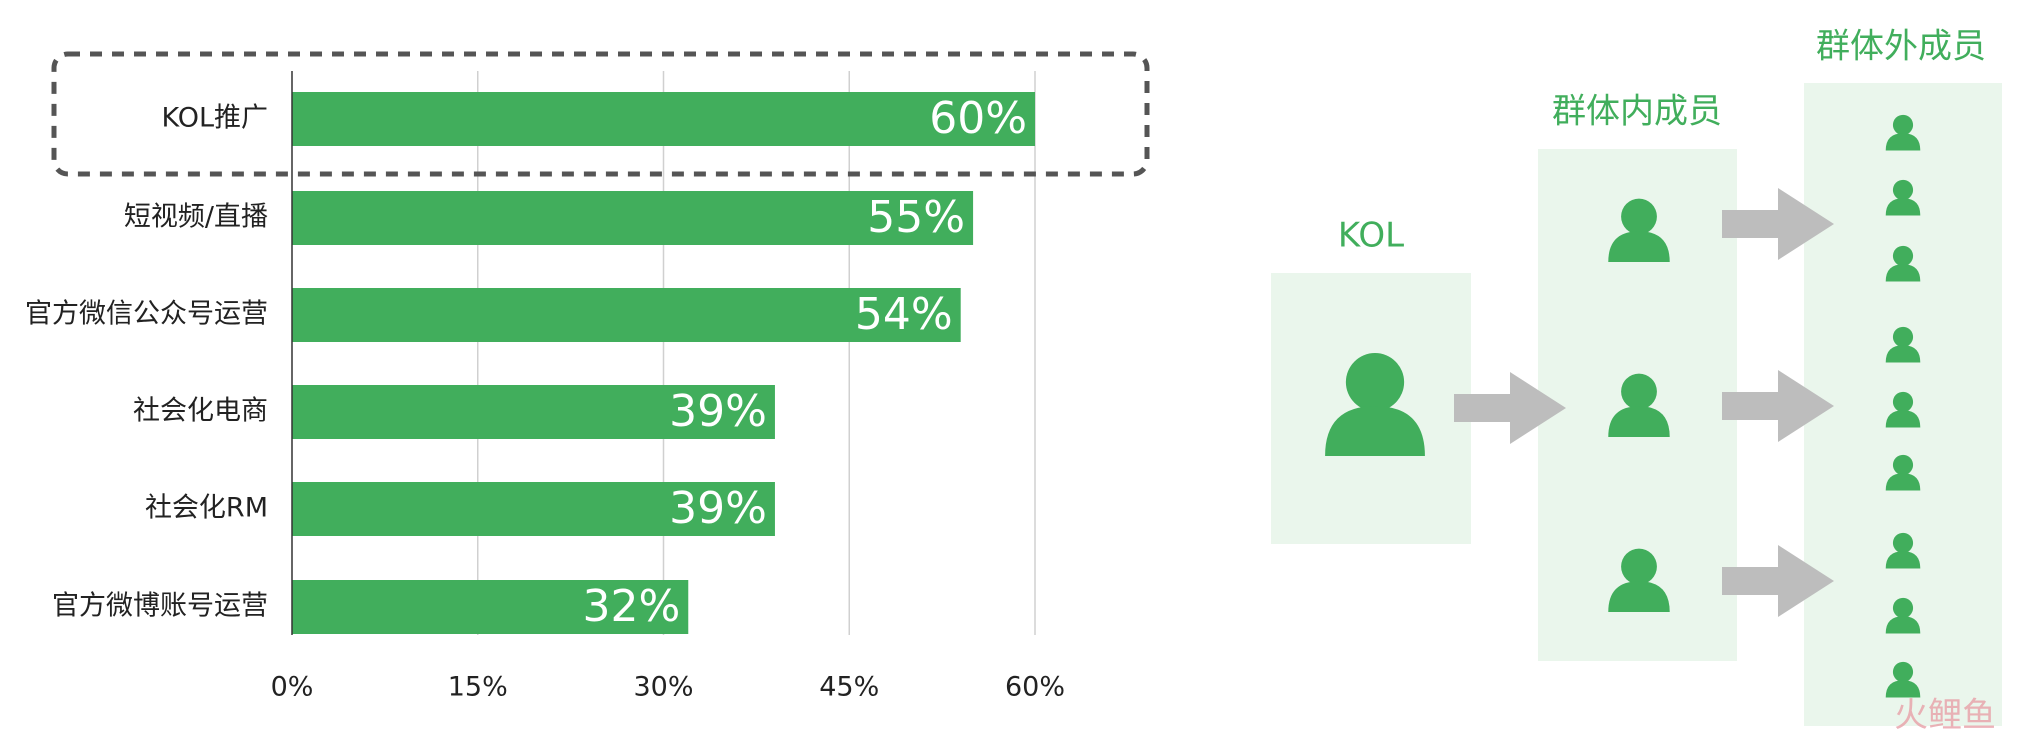 This screenshot has width=2022, height=738. What do you see at coordinates (904, 314) in the screenshot?
I see `value-label: 54%` at bounding box center [904, 314].